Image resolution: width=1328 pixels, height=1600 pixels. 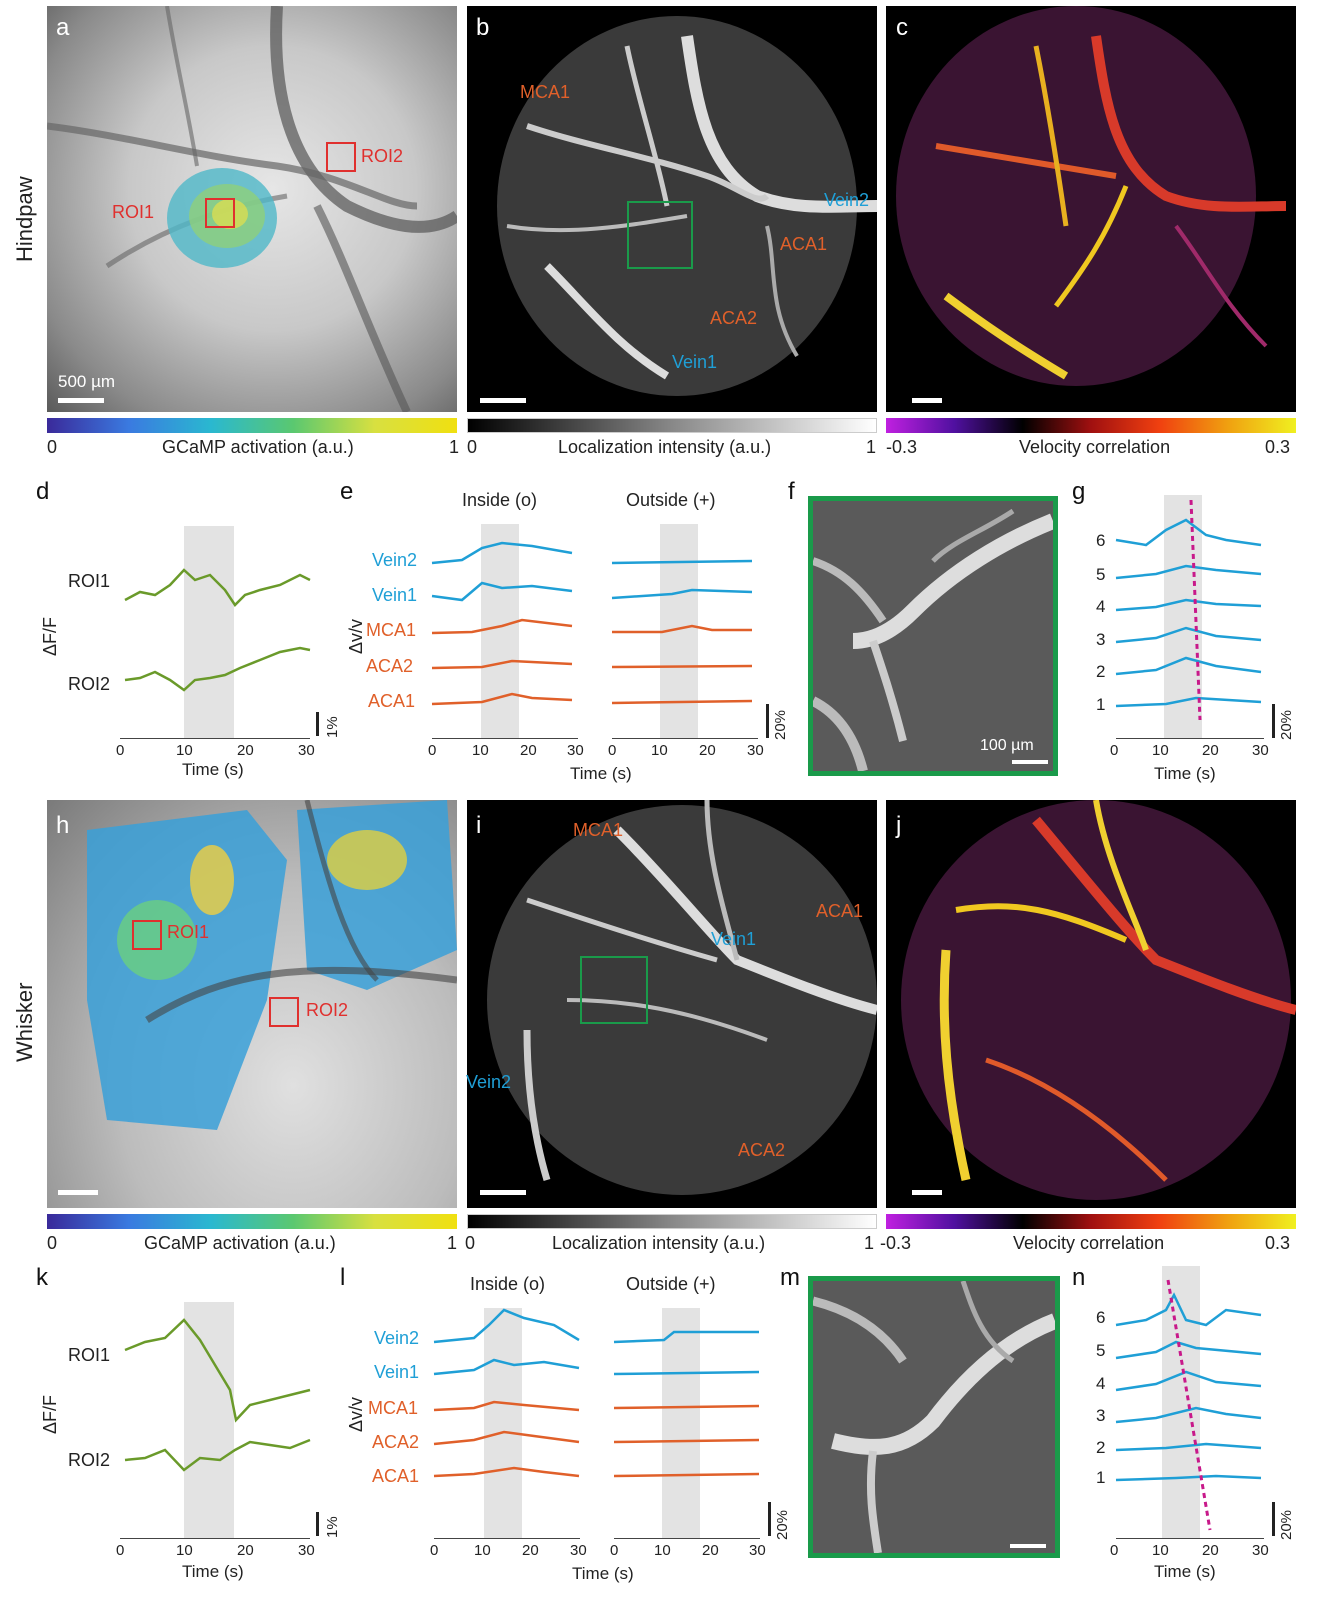 I want to click on trace-vein1-out-l, so click(x=686, y=1373).